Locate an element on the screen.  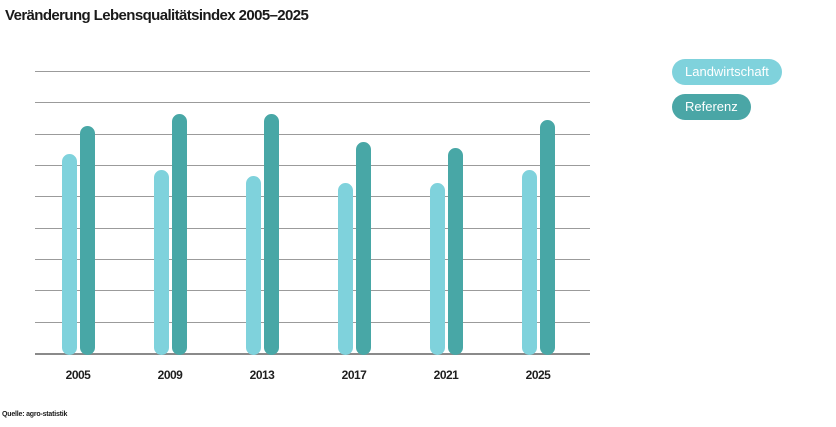
bar-referenz-2005 is located at coordinates (87, 240).